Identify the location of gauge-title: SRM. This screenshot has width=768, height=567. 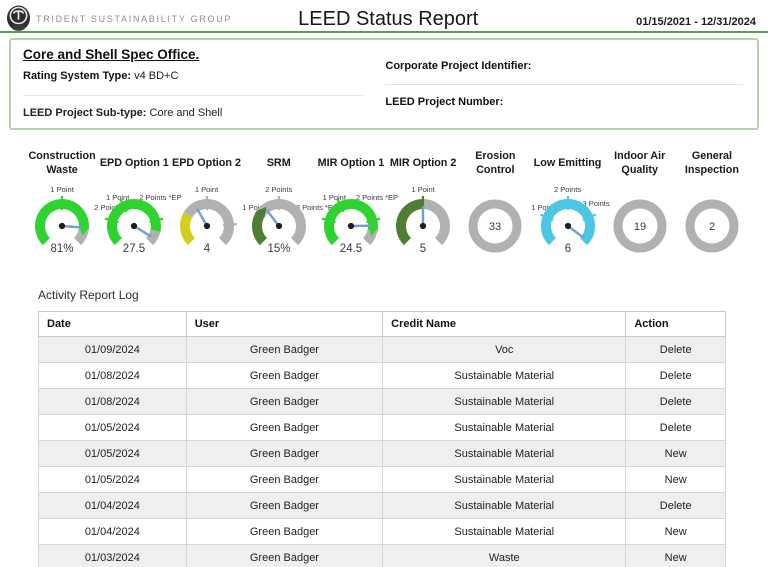
(278, 162).